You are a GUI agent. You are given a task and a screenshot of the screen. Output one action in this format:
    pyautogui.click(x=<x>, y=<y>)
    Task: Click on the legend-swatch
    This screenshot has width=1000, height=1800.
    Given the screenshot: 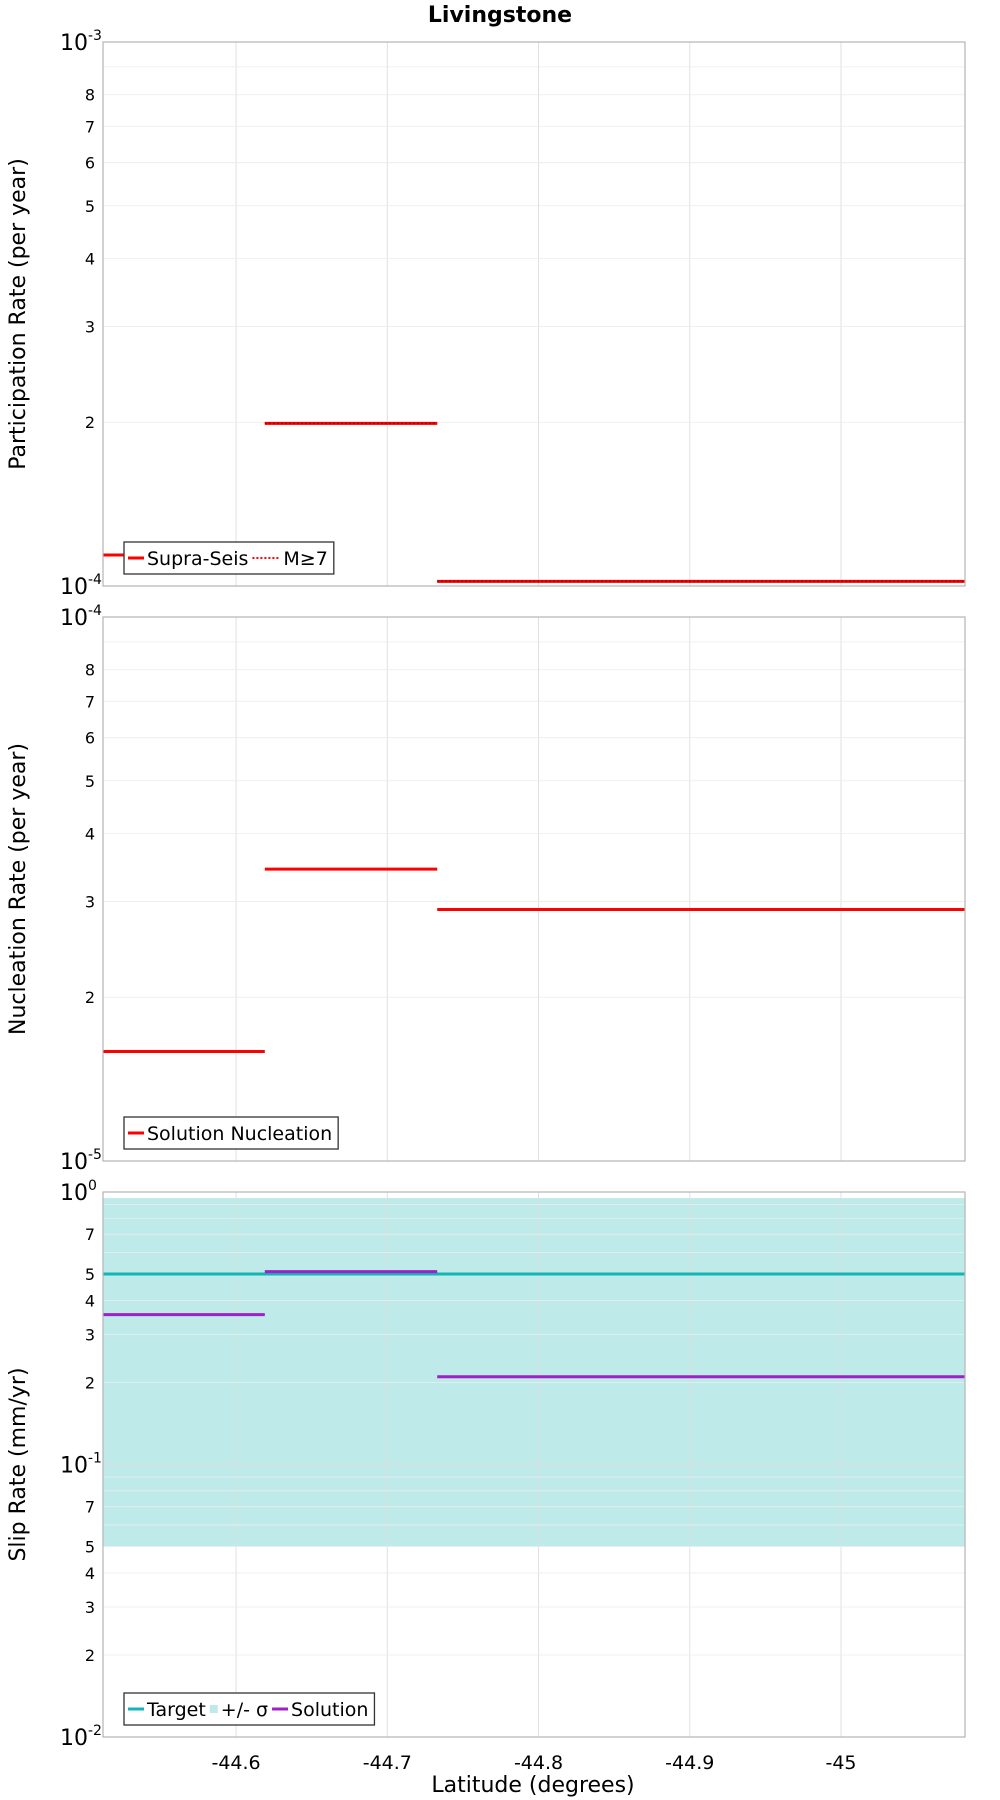 What is the action you would take?
    pyautogui.click(x=213, y=1709)
    